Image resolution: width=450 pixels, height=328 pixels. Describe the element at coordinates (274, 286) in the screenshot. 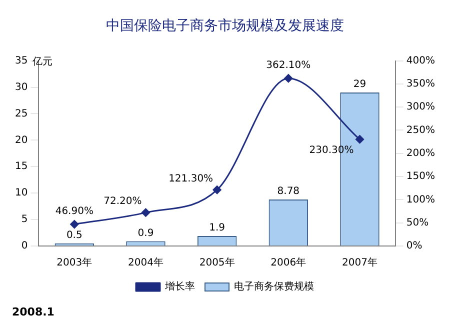

I see `legend-label: 电子商务保费规模` at that location.